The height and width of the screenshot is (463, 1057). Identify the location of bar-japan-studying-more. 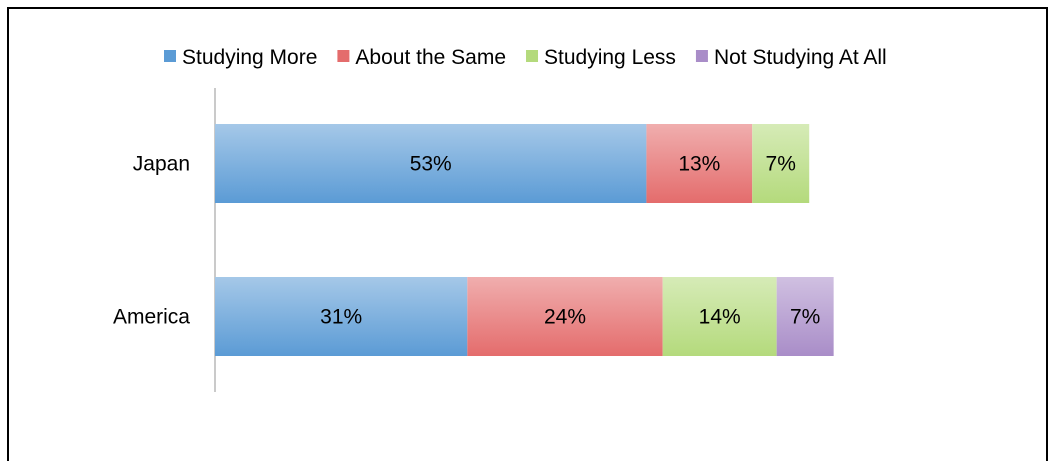
(431, 163).